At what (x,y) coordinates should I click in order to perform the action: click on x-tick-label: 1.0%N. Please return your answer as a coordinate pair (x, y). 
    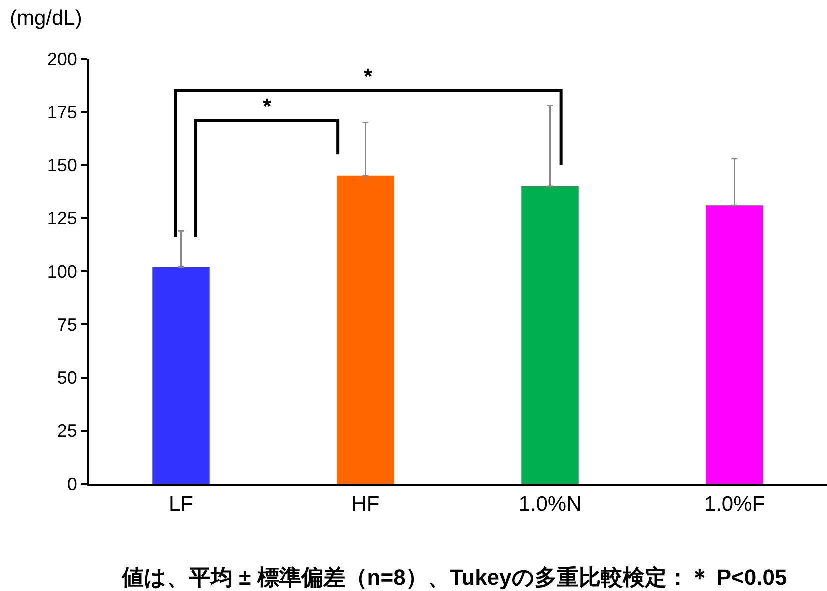
    Looking at the image, I should click on (550, 504).